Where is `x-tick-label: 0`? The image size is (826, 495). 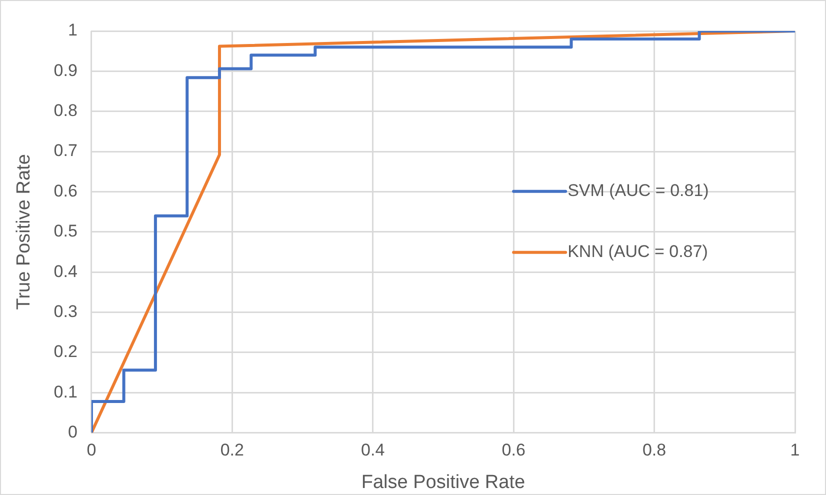 x-tick-label: 0 is located at coordinates (91, 450).